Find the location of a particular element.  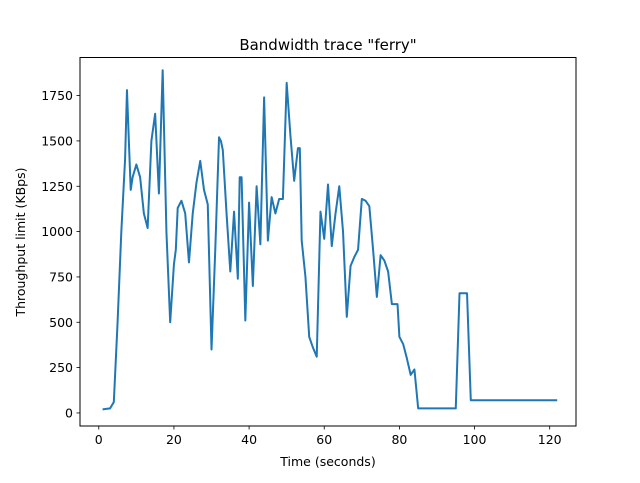

y-axis: 0 250 500 750 1000 1250 1500 1750 is located at coordinates (60, 254).